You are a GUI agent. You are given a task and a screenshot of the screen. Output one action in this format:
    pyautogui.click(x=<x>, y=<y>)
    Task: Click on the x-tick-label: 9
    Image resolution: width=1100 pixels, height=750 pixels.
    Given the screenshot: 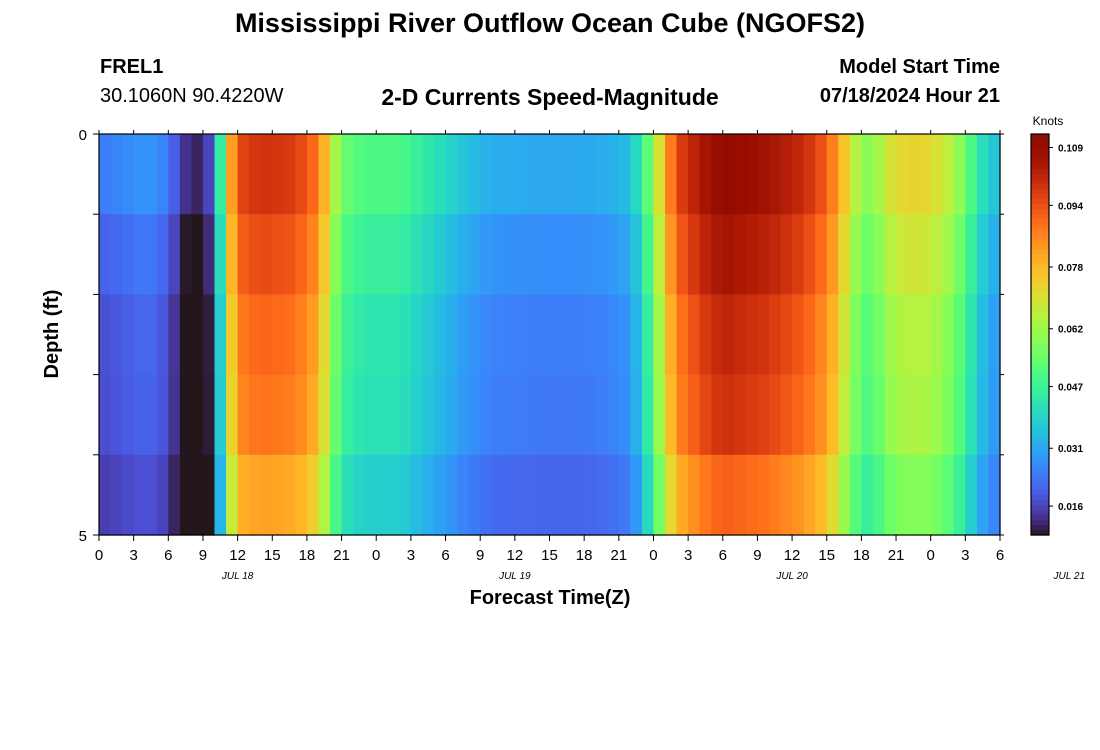 What is the action you would take?
    pyautogui.click(x=203, y=555)
    